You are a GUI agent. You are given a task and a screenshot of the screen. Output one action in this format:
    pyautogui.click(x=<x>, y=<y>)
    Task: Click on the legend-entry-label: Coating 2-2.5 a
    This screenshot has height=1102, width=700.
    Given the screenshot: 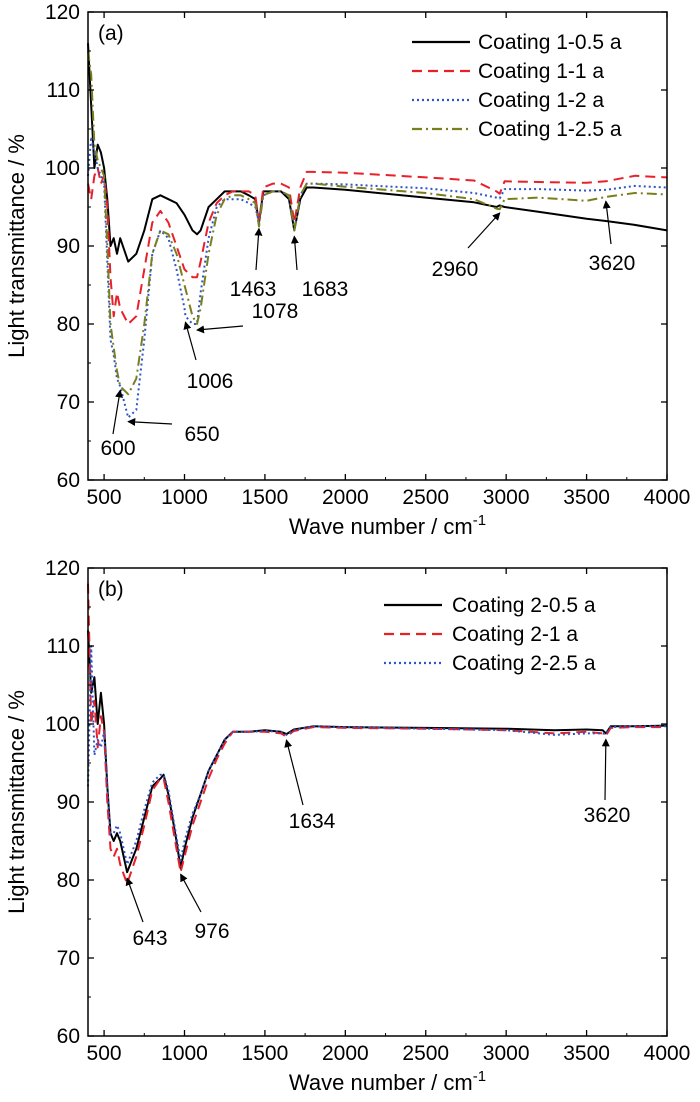 What is the action you would take?
    pyautogui.click(x=524, y=663)
    